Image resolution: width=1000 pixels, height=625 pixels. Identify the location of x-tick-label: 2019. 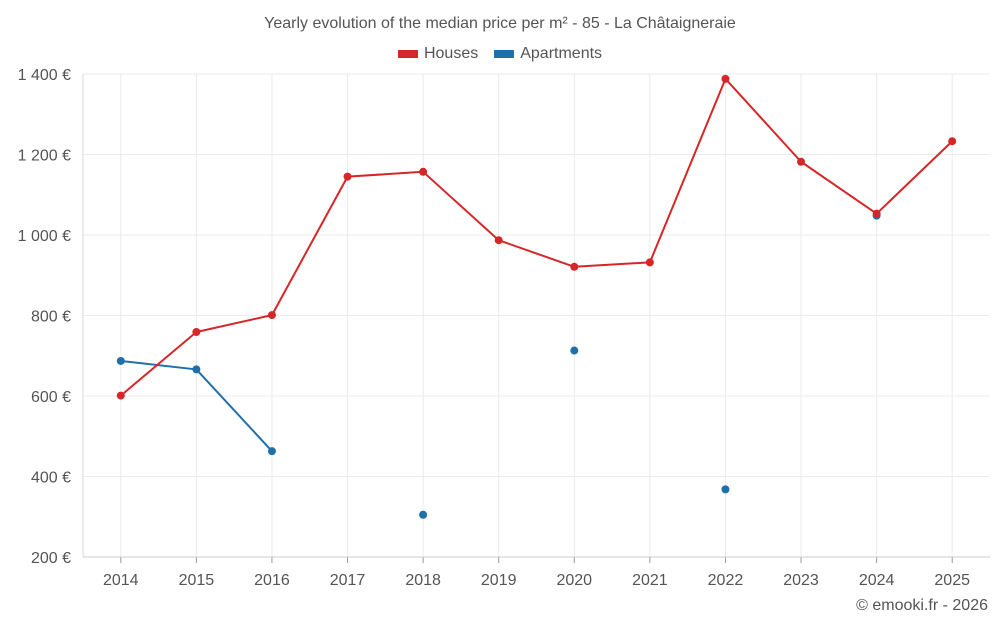
(499, 580).